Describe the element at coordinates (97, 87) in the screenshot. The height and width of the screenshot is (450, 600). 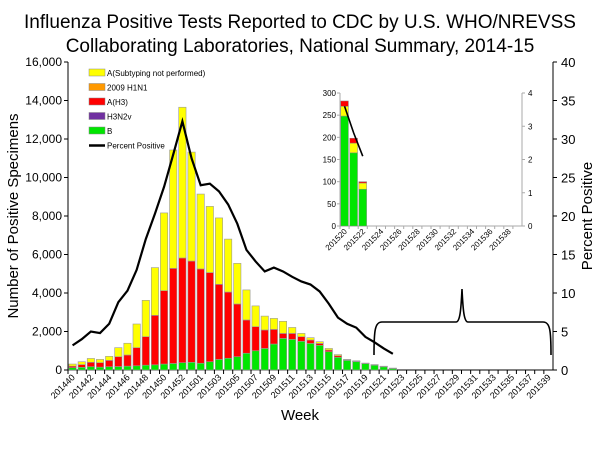
I see `legend-swatch-2009-h1n1` at that location.